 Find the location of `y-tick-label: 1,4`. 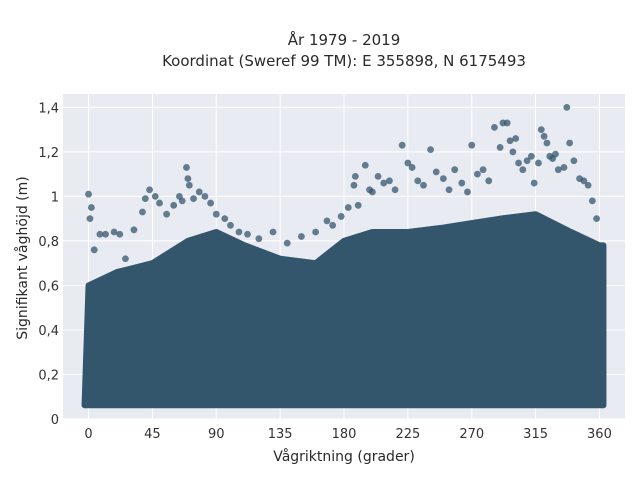

y-tick-label: 1,4 is located at coordinates (48, 108).